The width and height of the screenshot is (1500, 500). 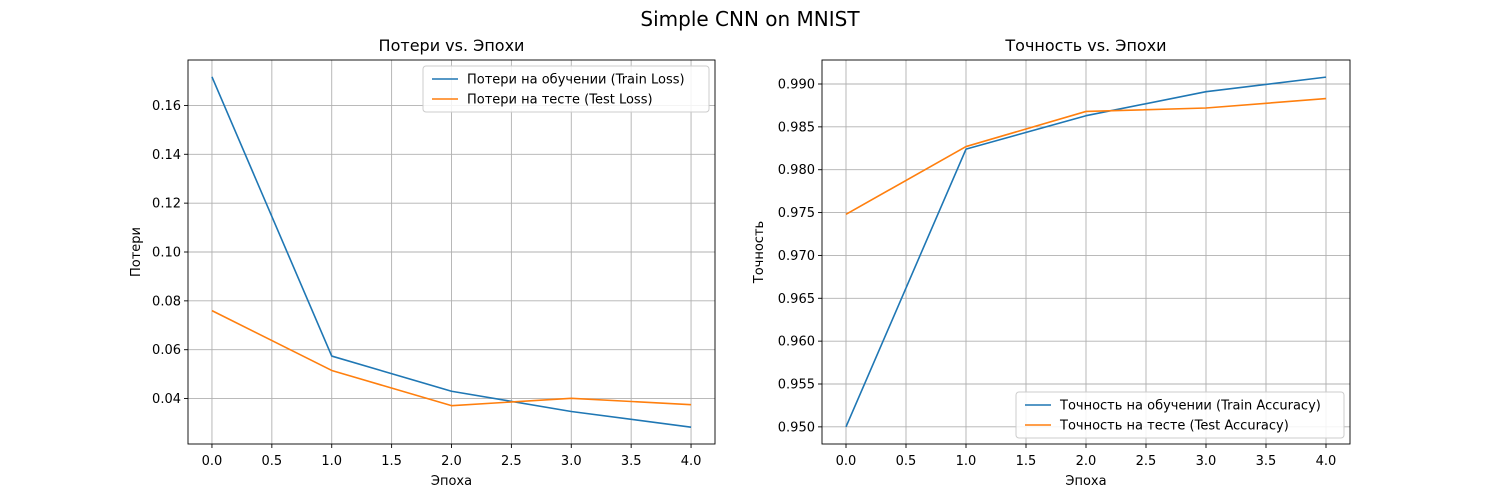 What do you see at coordinates (1174, 426) in the screenshot?
I see `legend-label-test: Точность на тесте (Test Accuracy)` at bounding box center [1174, 426].